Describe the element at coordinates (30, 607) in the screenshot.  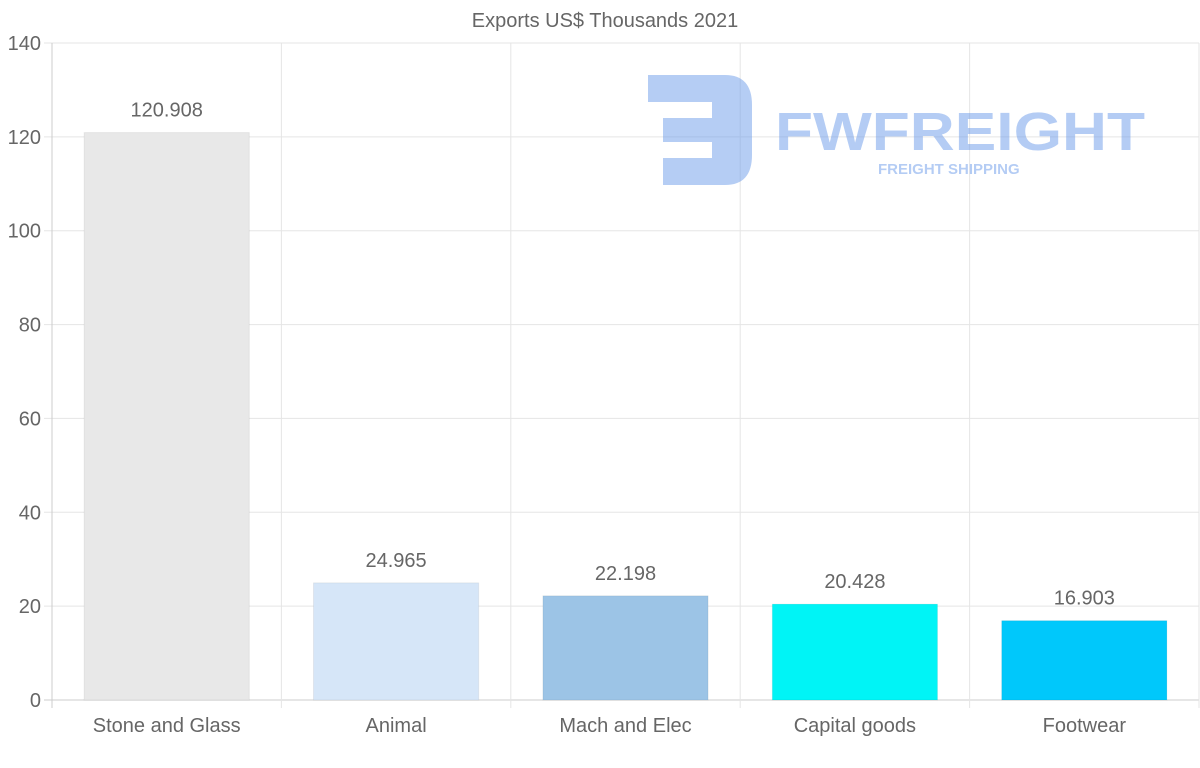
I see `y-tick-label: 20` at that location.